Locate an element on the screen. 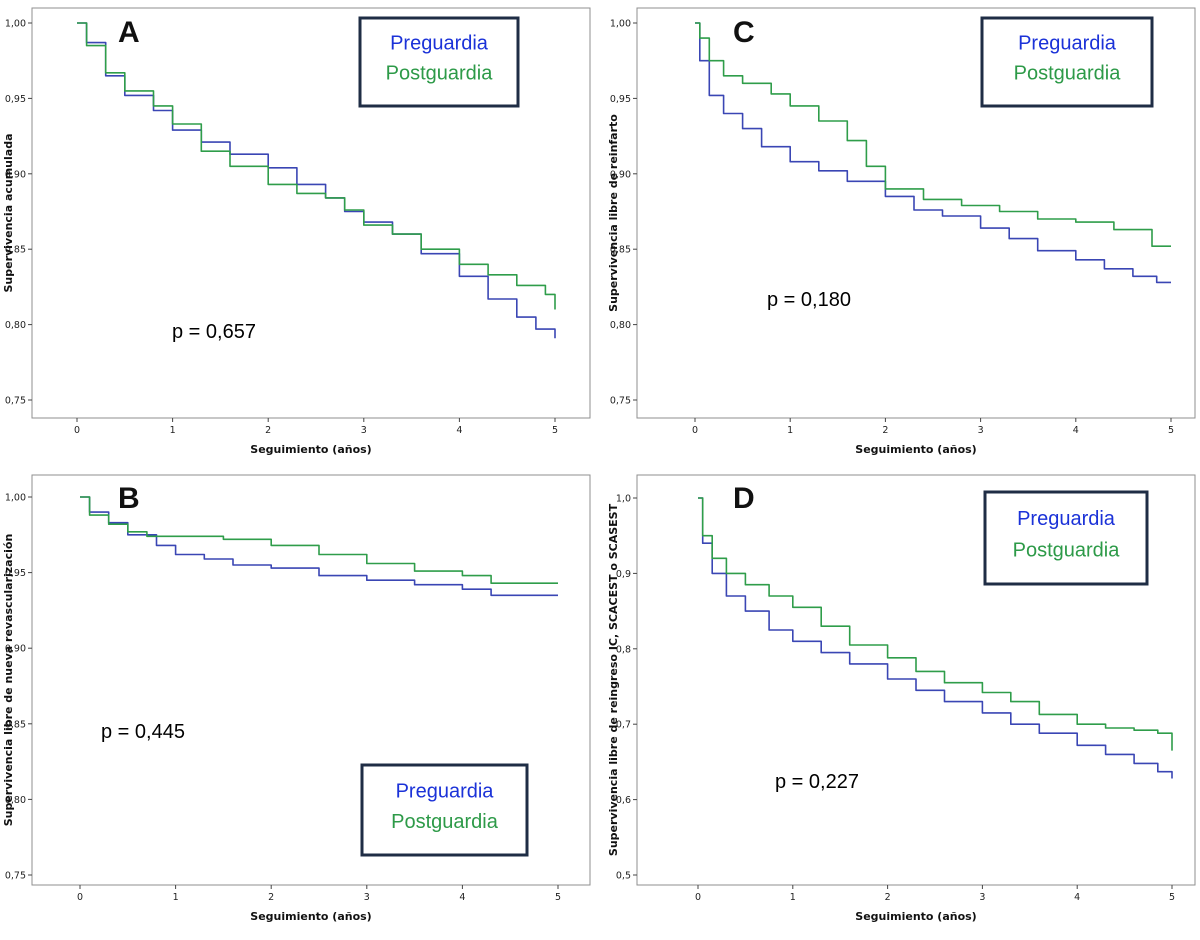  p-value-label: p = 0,180 is located at coordinates (809, 300).